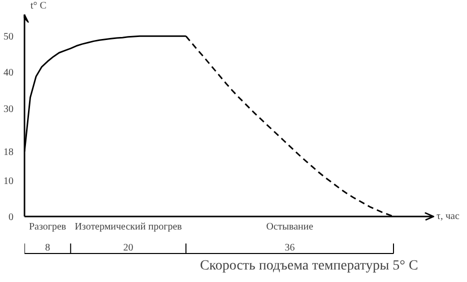 The width and height of the screenshot is (467, 282). I want to click on text: 36, so click(289, 248).